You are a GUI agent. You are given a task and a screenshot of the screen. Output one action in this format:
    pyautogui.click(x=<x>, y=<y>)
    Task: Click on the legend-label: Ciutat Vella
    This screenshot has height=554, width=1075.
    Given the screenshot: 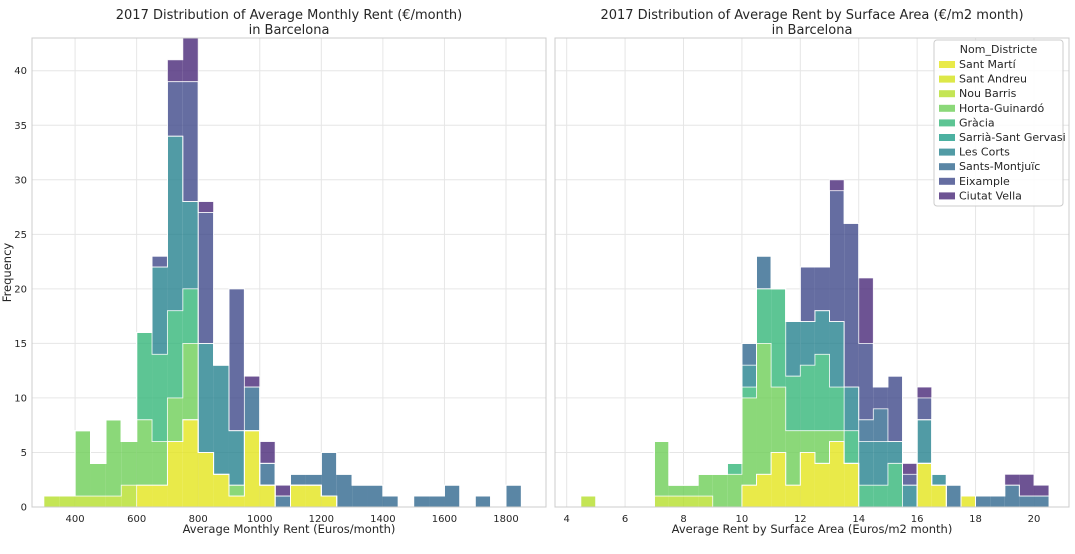 What is the action you would take?
    pyautogui.click(x=990, y=195)
    